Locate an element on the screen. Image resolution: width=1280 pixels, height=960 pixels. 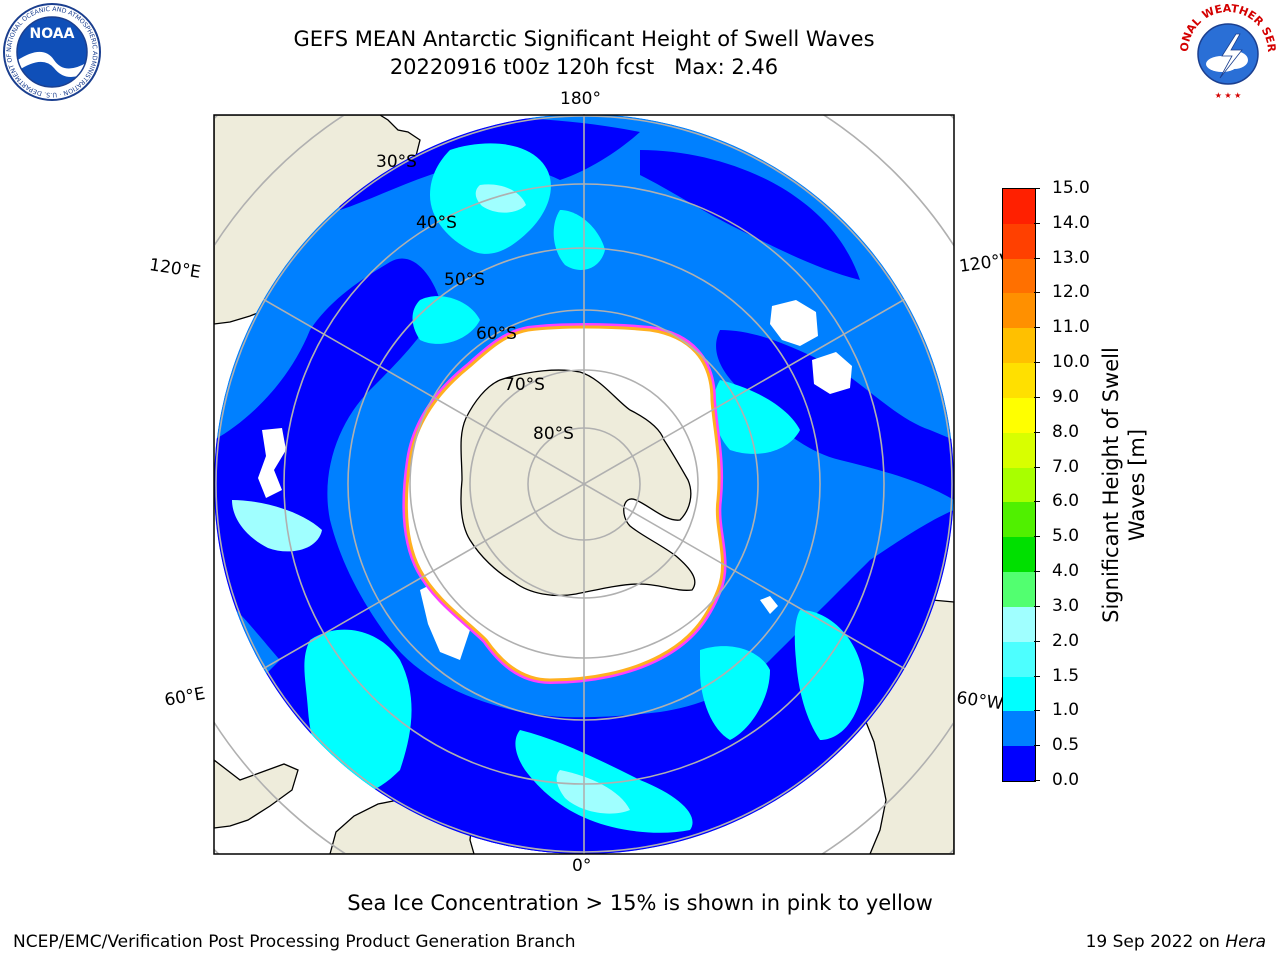
lat-label-70s: 70°S is located at coordinates (524, 385).